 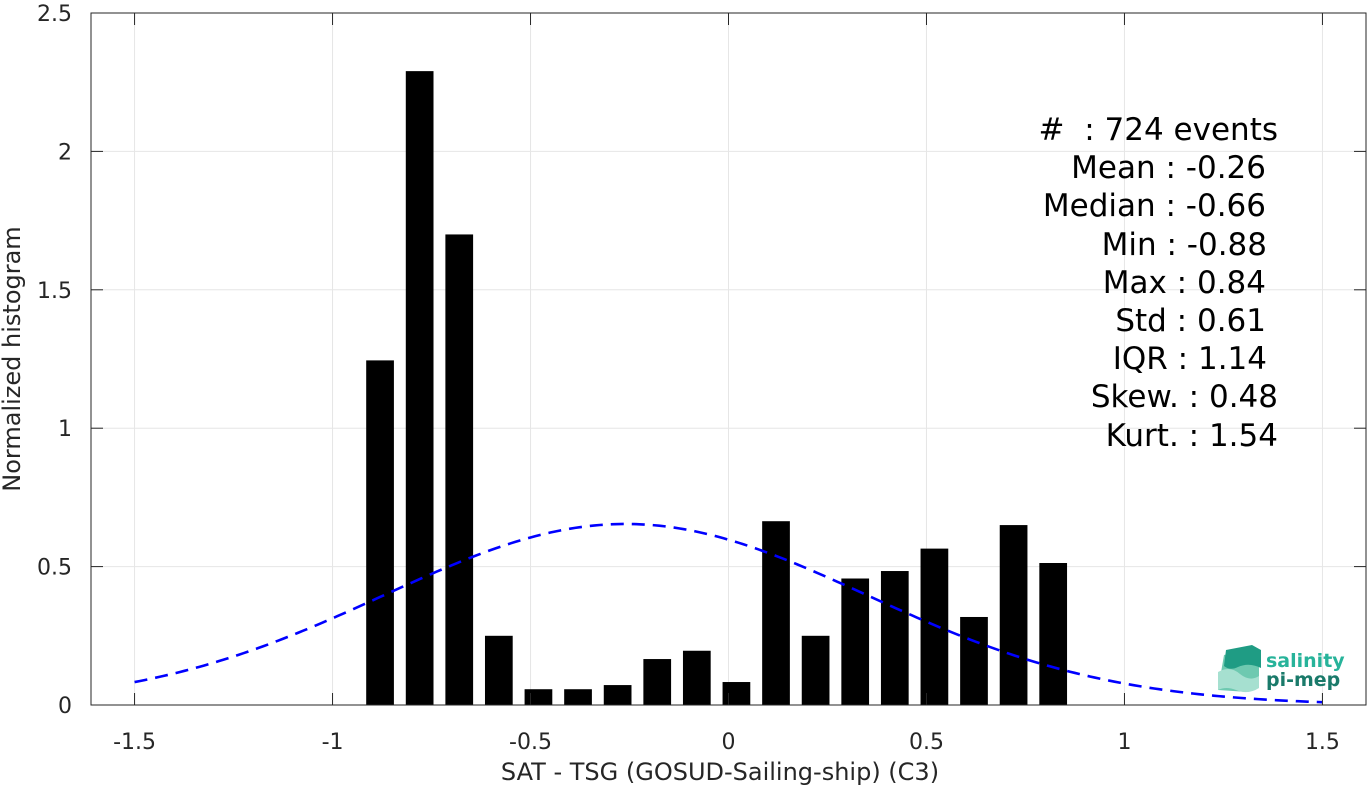 What do you see at coordinates (926, 742) in the screenshot?
I see `x-tick-label: 0.5` at bounding box center [926, 742].